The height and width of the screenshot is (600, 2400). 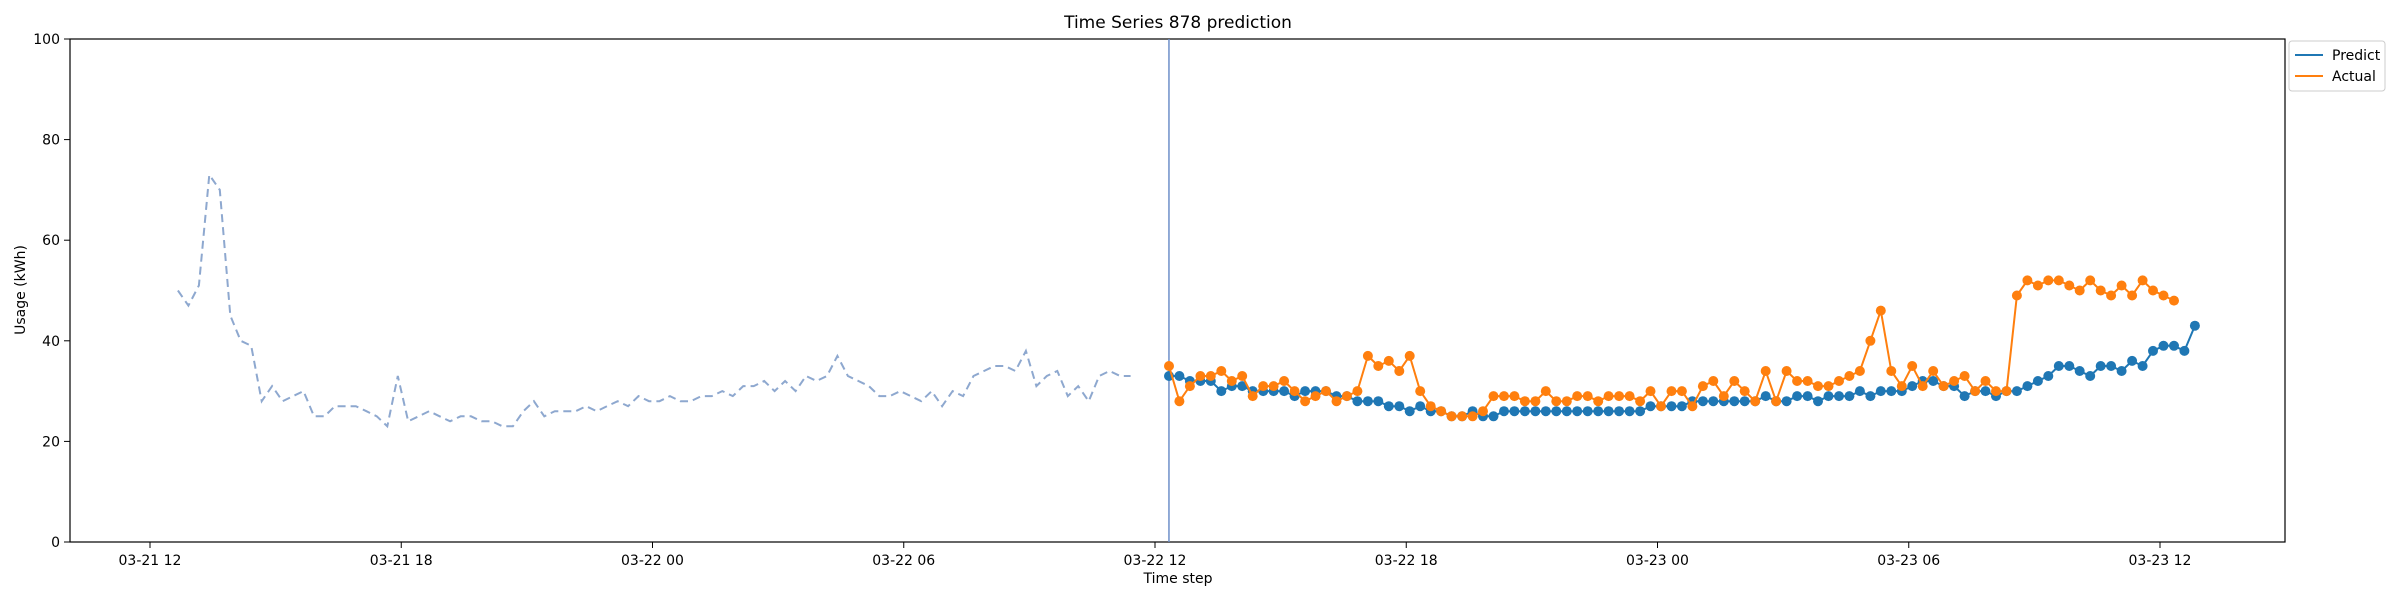 I want to click on x-tick-label: 03-22 18, so click(x=1406, y=561).